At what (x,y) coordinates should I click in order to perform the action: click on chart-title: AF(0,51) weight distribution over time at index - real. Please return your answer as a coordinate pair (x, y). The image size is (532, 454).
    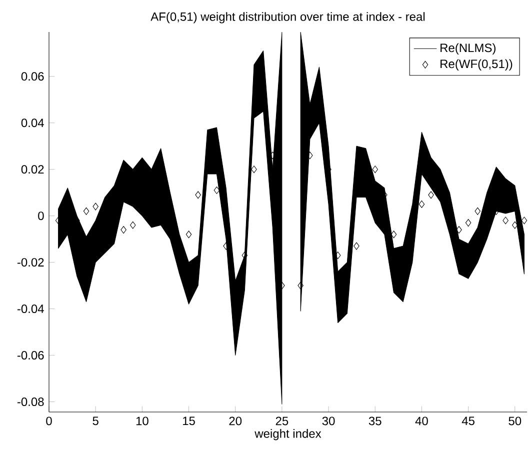
    Looking at the image, I should click on (287, 18).